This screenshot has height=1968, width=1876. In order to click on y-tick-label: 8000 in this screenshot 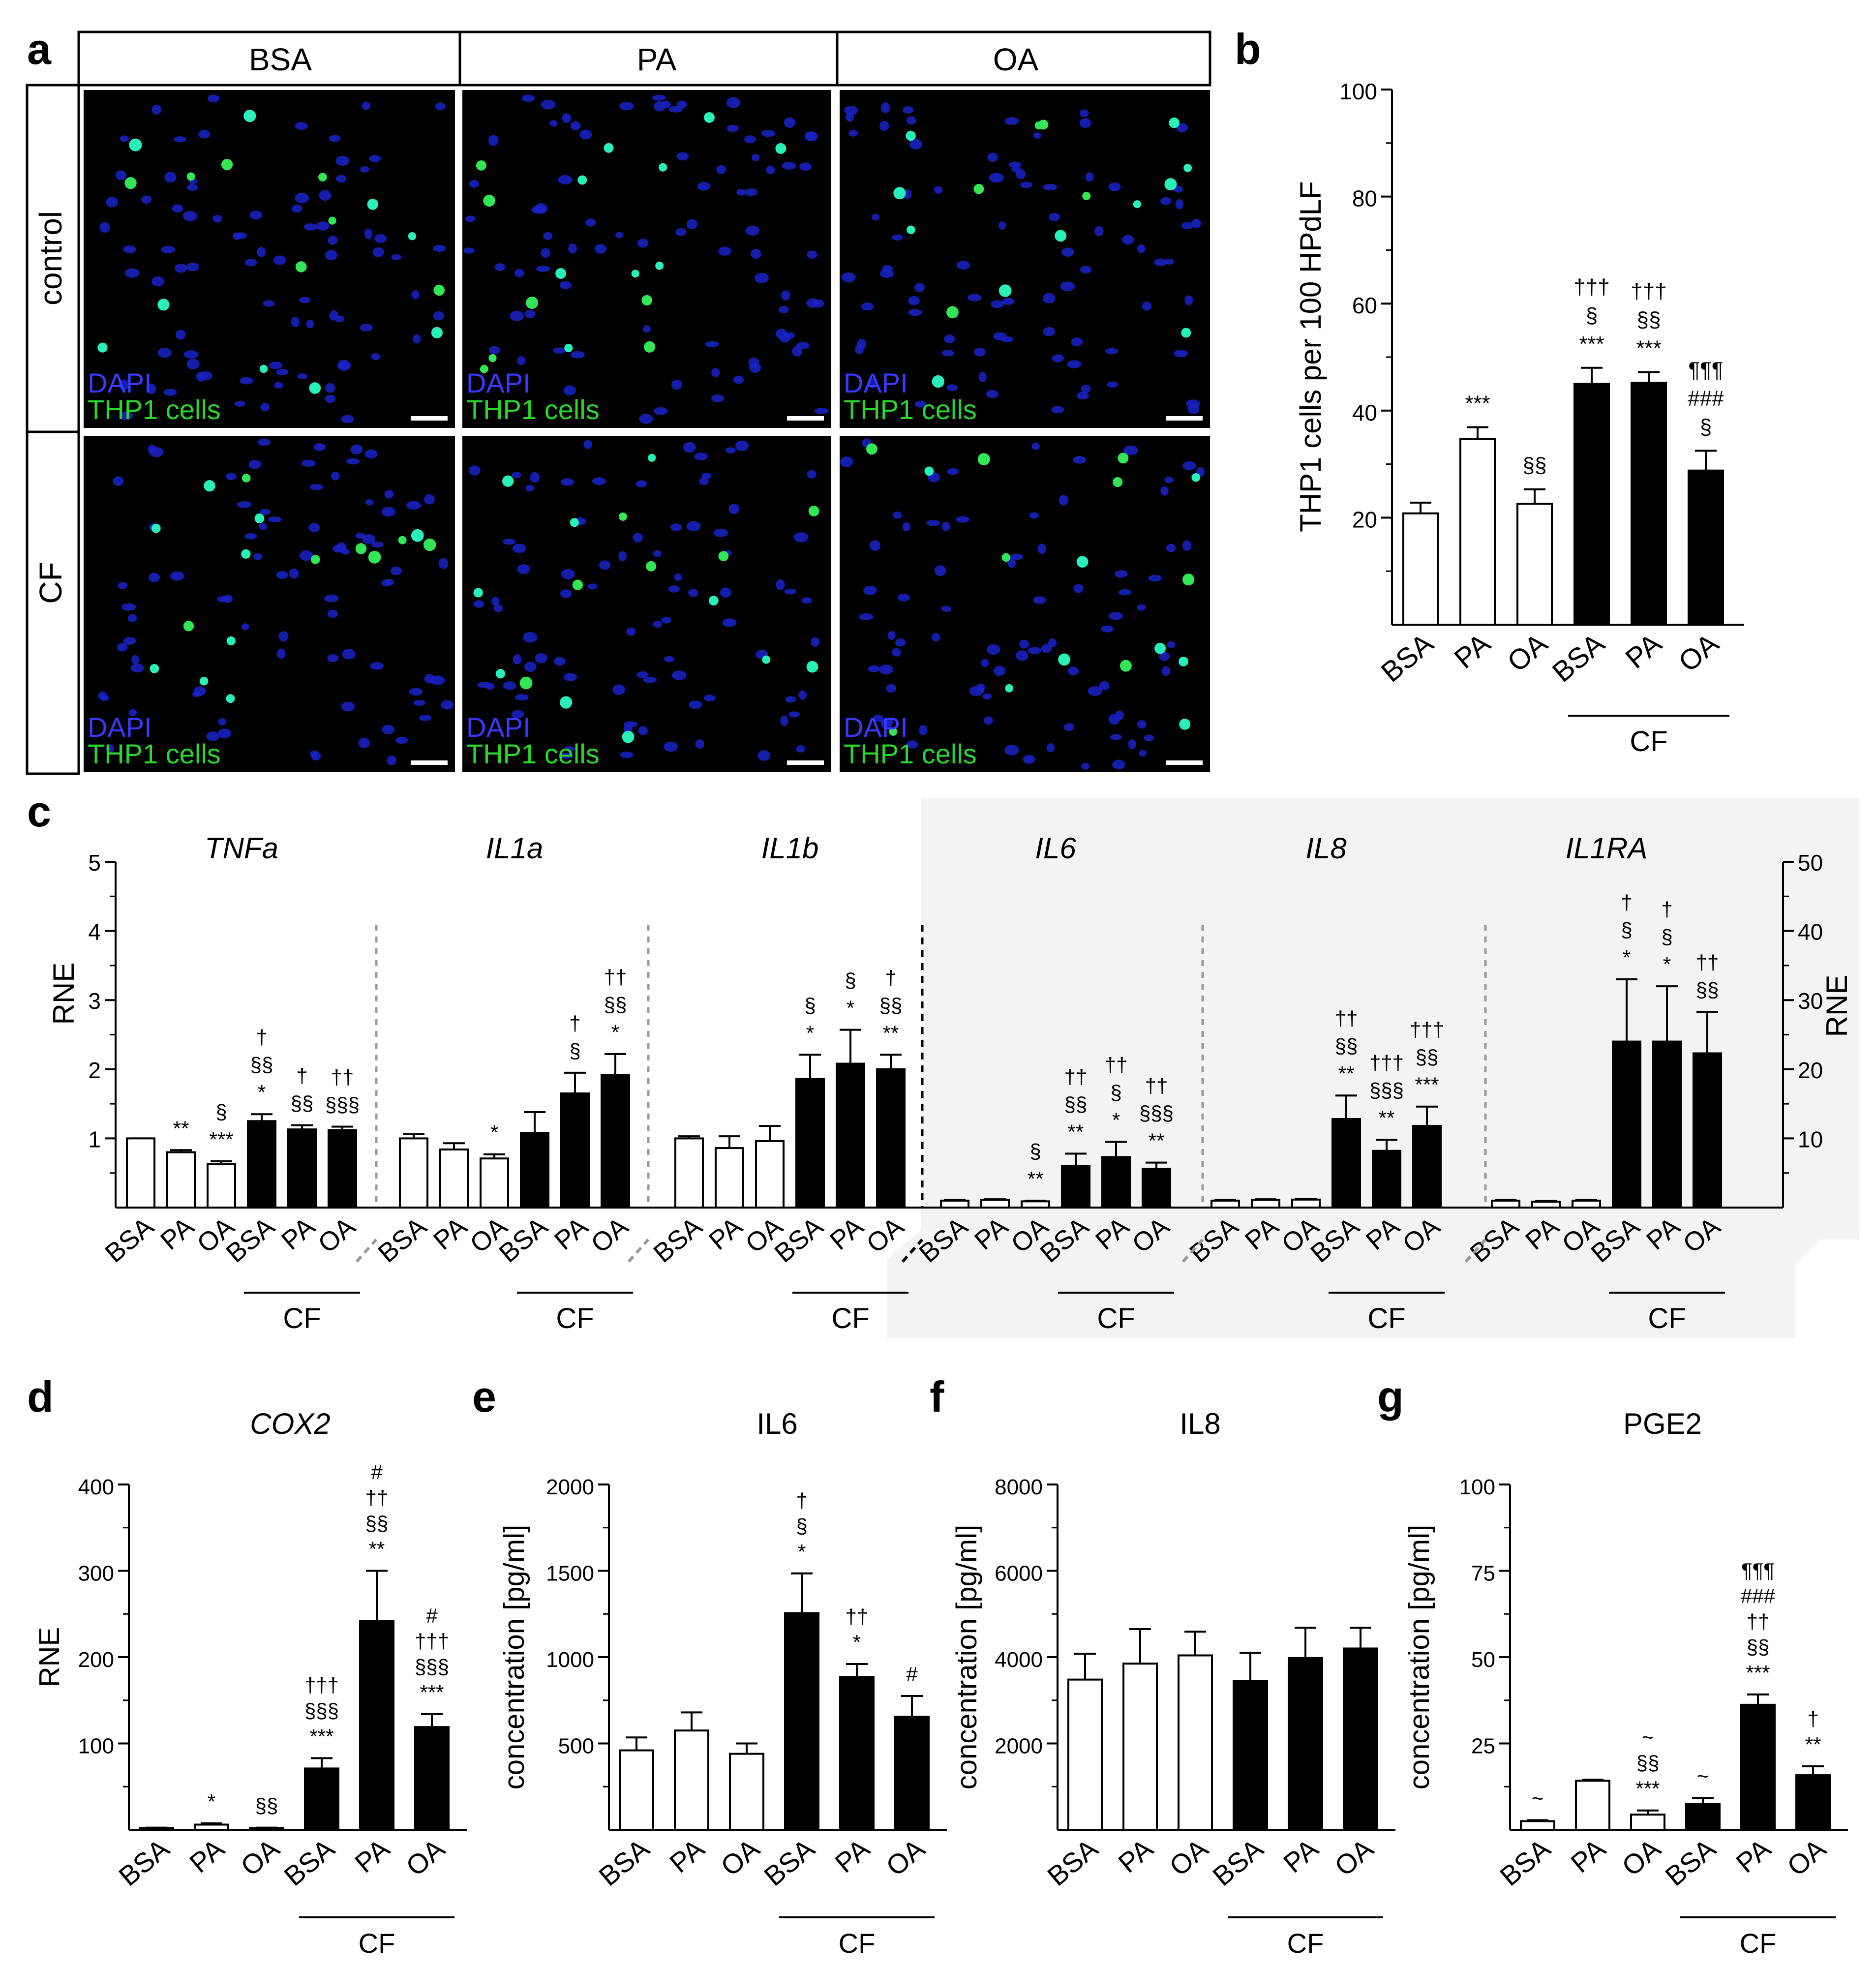, I will do `click(1019, 1487)`.